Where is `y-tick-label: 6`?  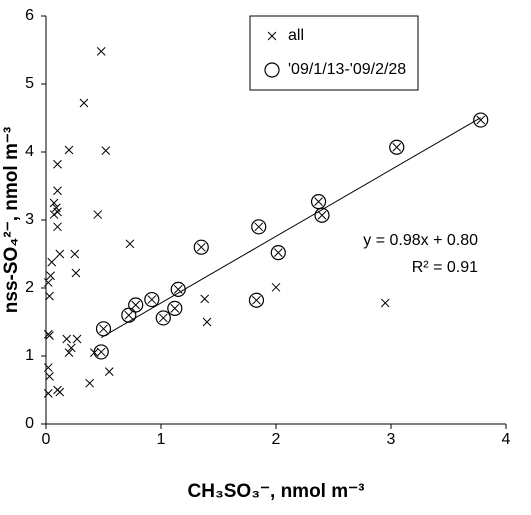
y-tick-label: 6 is located at coordinates (29, 15).